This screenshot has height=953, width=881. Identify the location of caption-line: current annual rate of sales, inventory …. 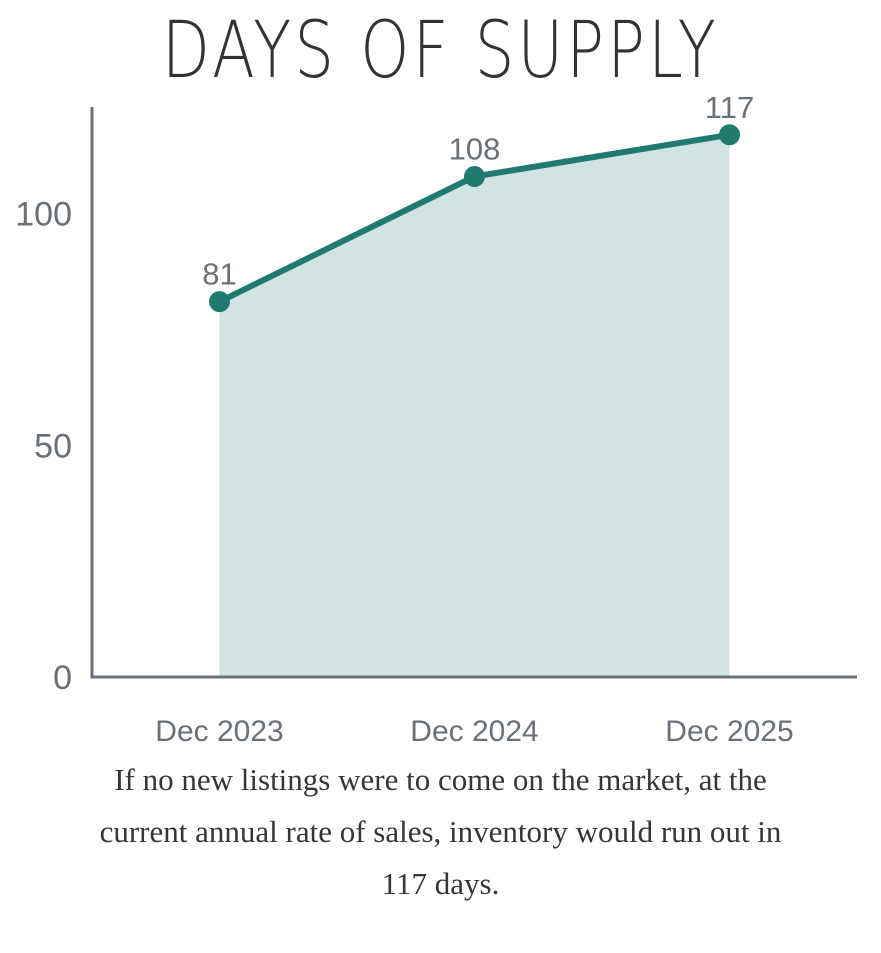
(440, 831).